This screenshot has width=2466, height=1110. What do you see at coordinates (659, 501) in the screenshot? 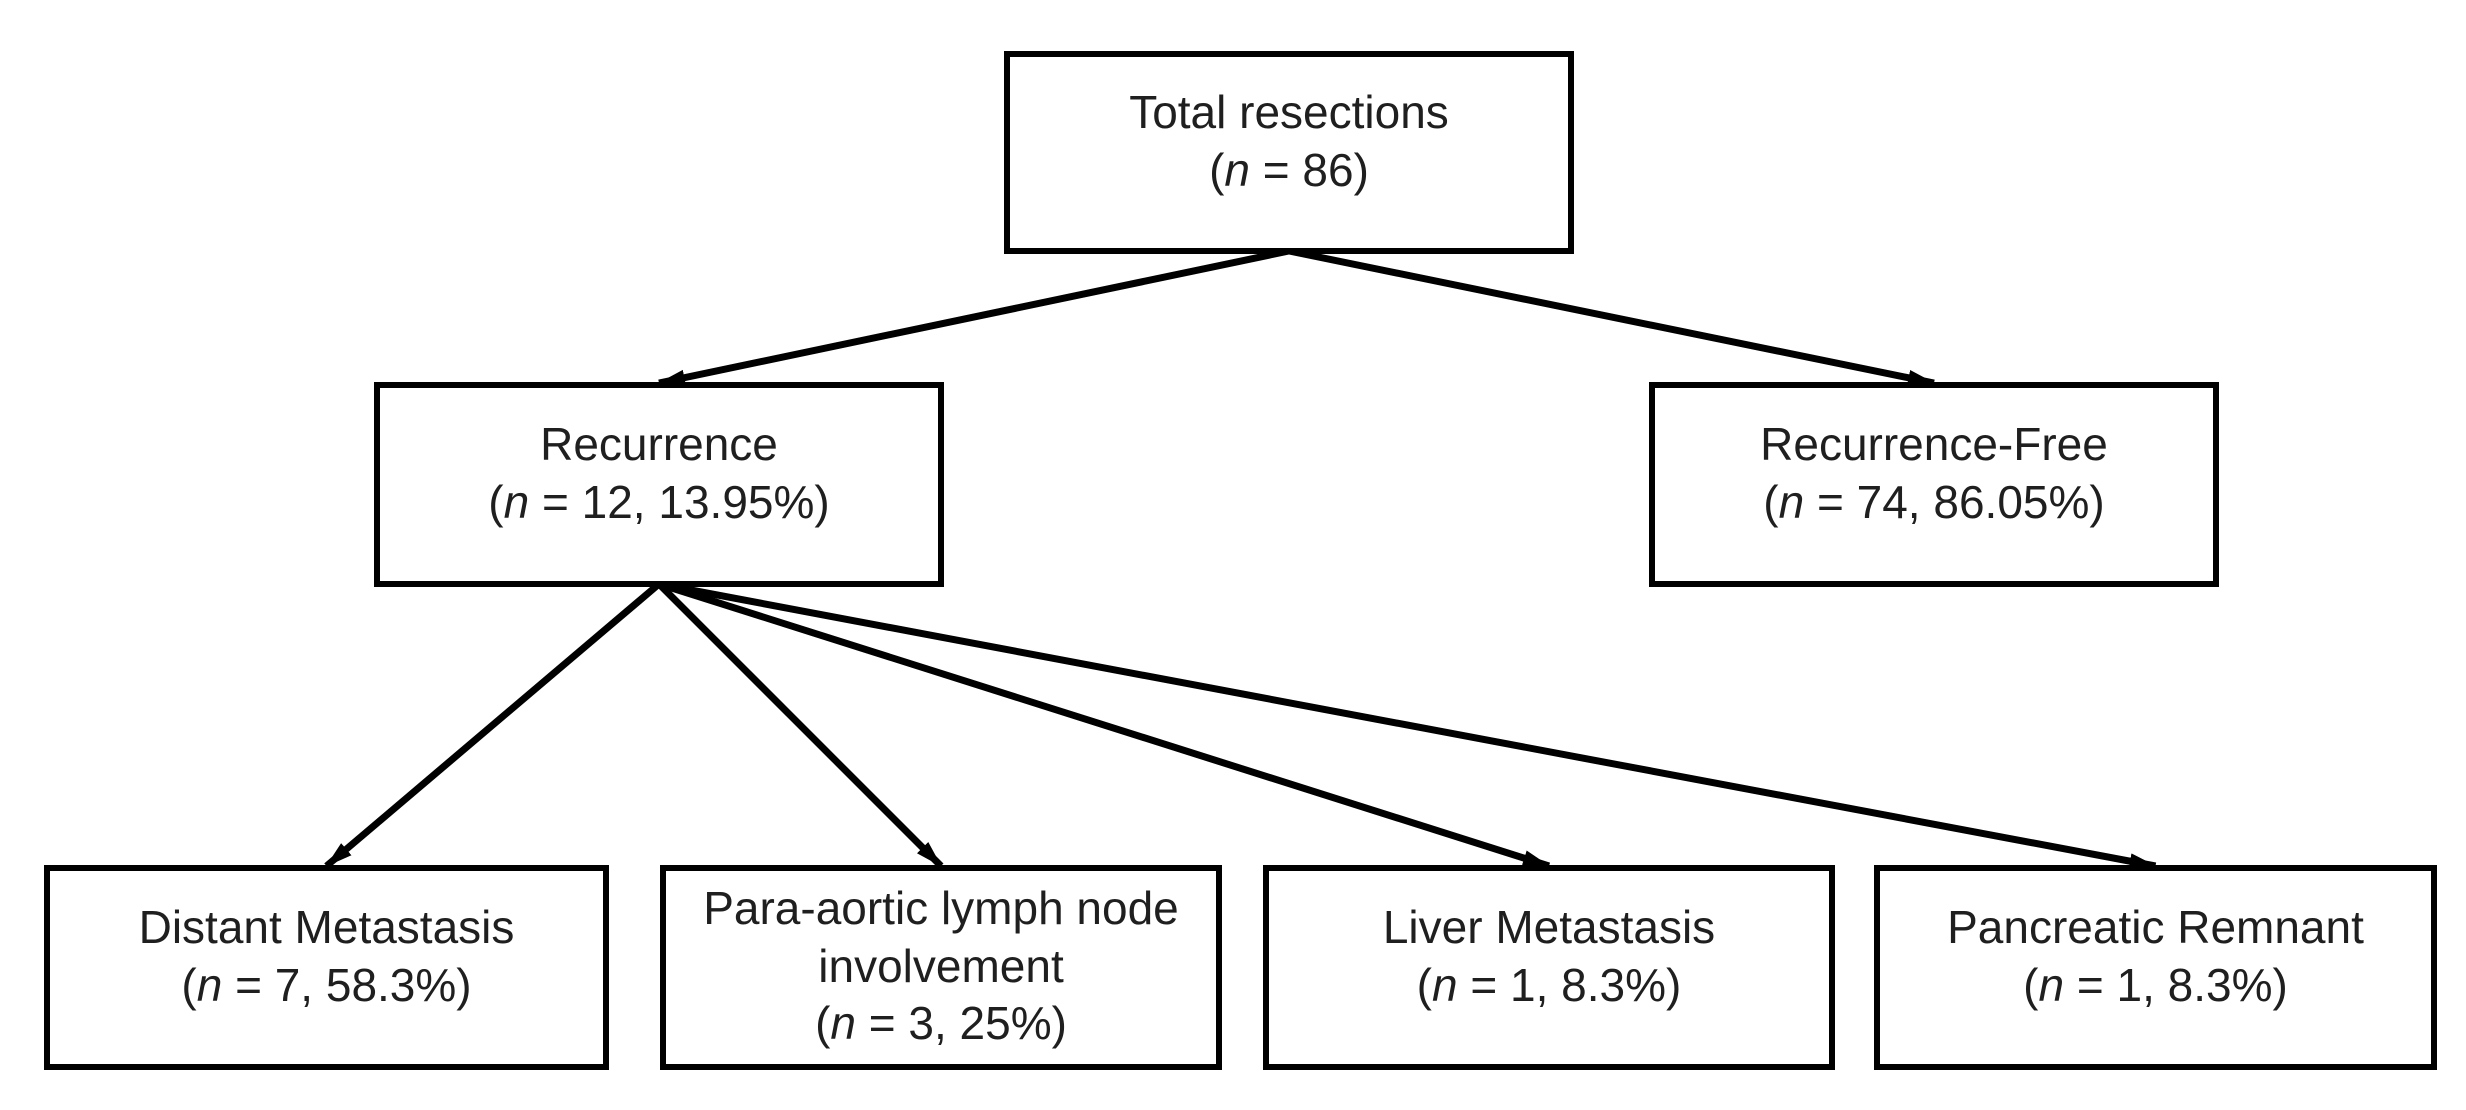
I see `node-stat: (n = 12, 13.95%)` at bounding box center [659, 501].